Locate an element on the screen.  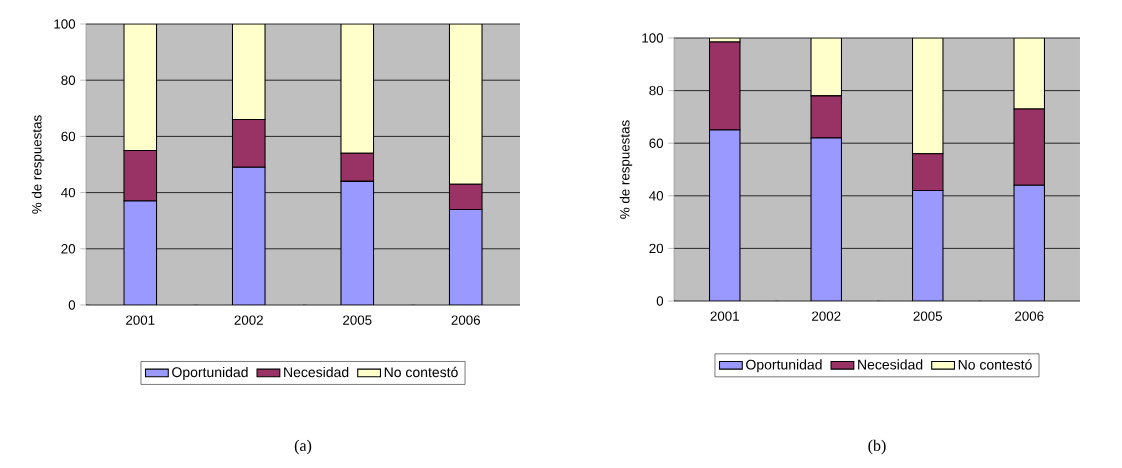
text: (b) is located at coordinates (877, 447).